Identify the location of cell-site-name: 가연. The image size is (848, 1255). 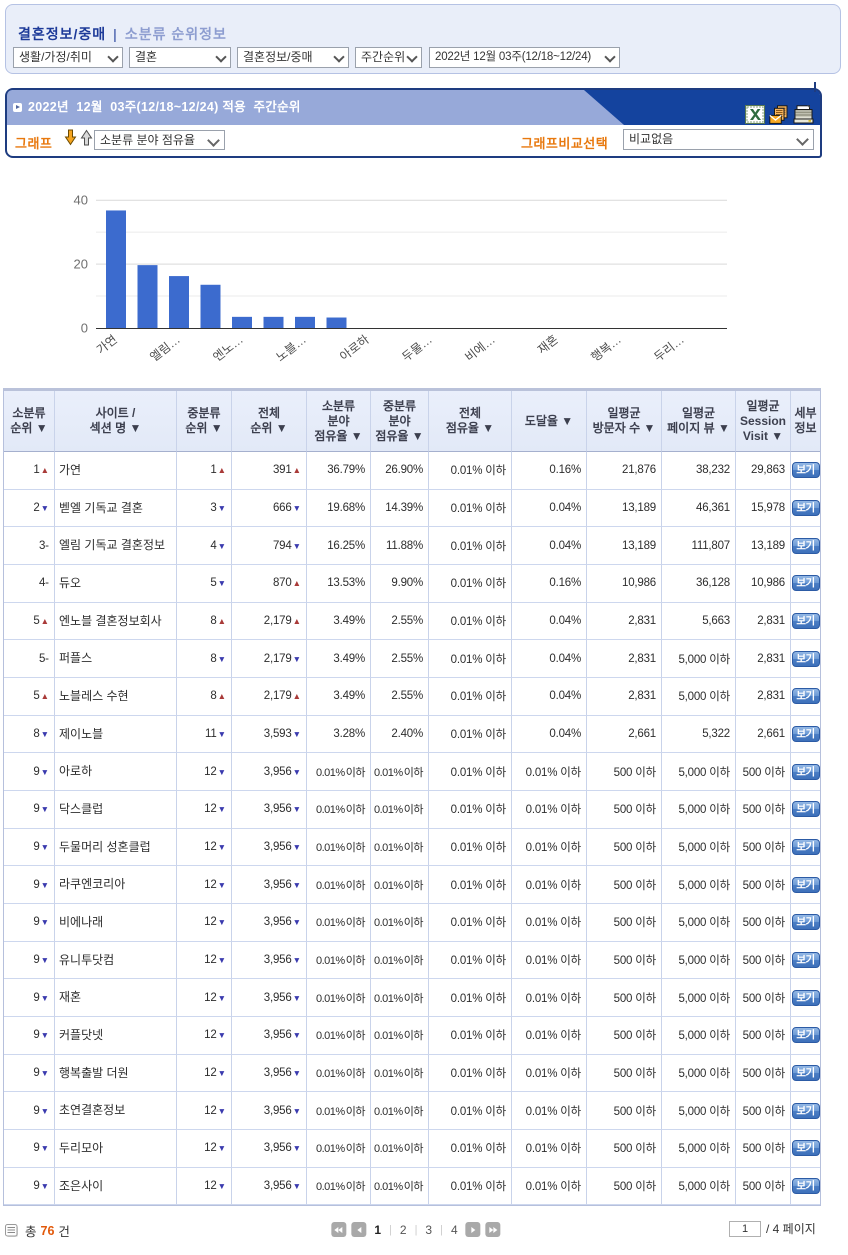
(116, 471).